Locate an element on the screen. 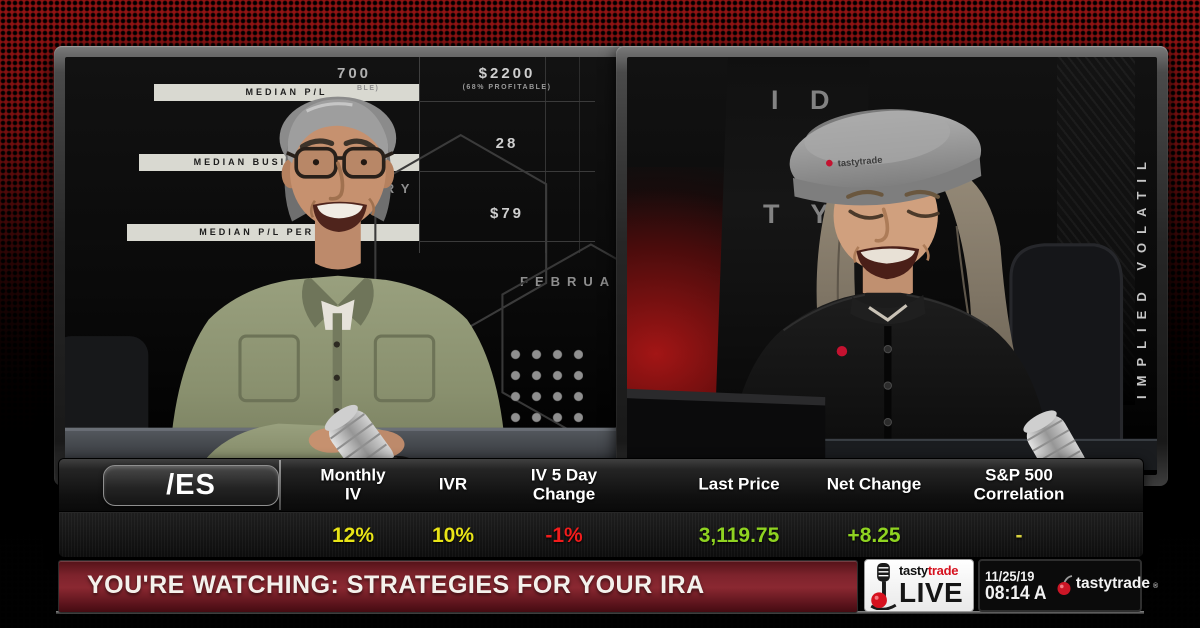  time-display: 08:14 A is located at coordinates (1016, 594).